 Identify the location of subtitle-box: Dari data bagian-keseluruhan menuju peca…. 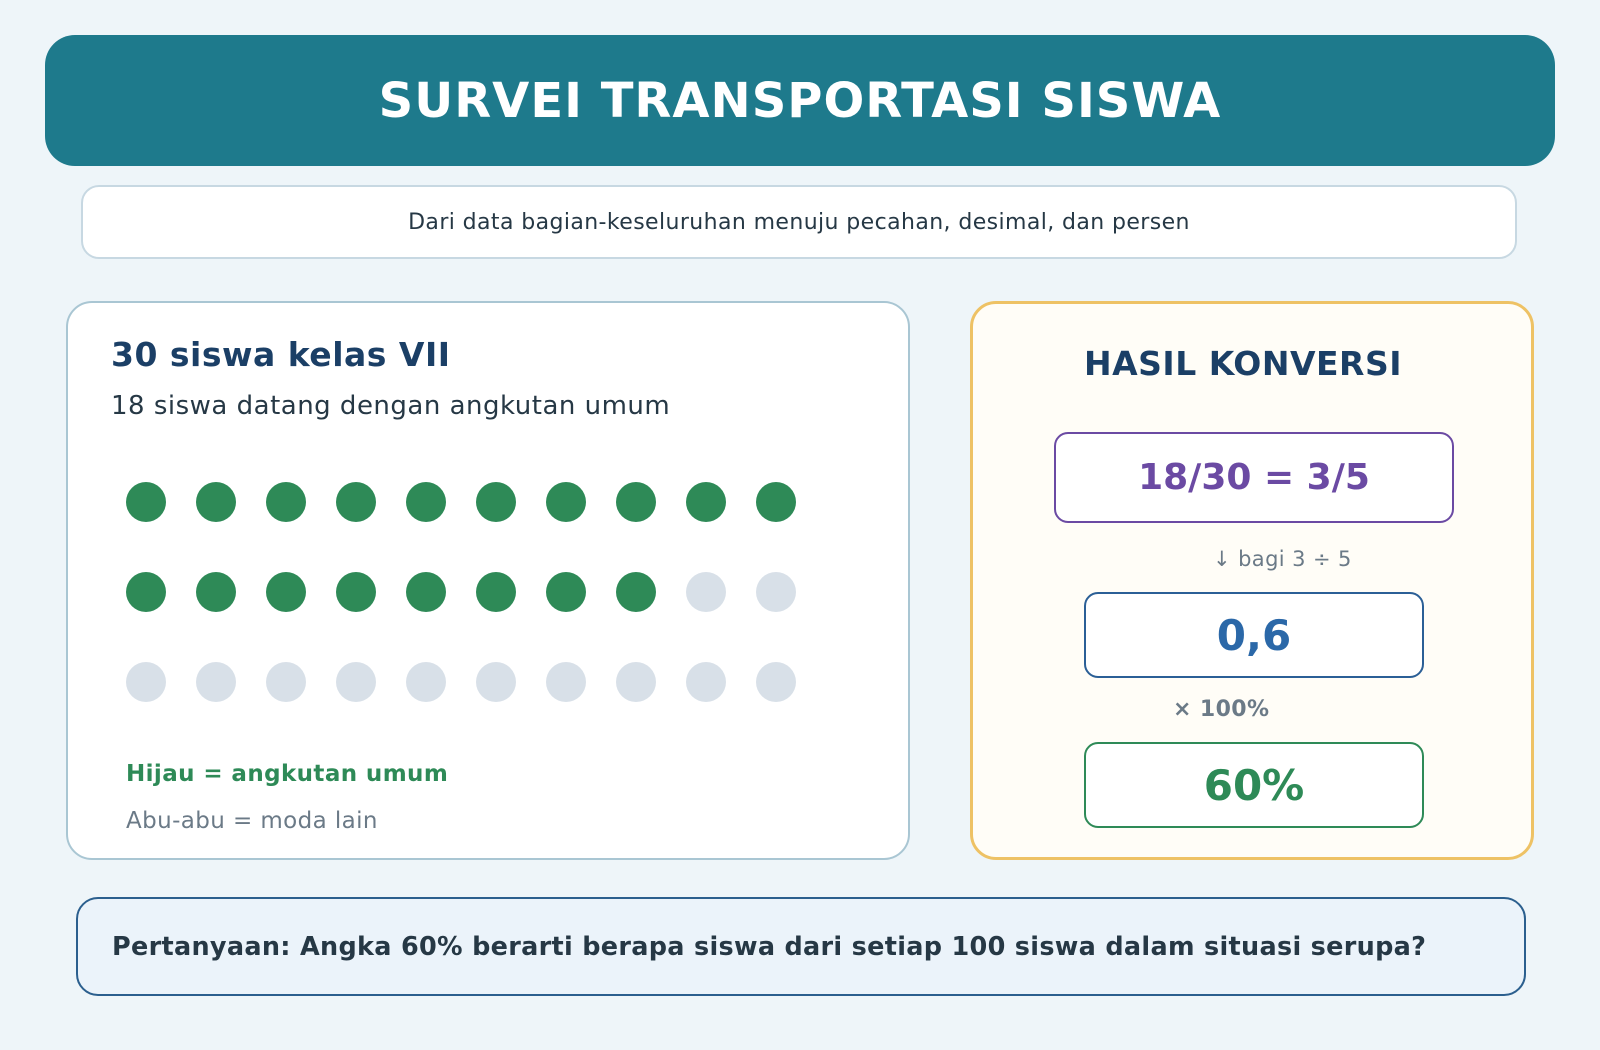
(799, 222).